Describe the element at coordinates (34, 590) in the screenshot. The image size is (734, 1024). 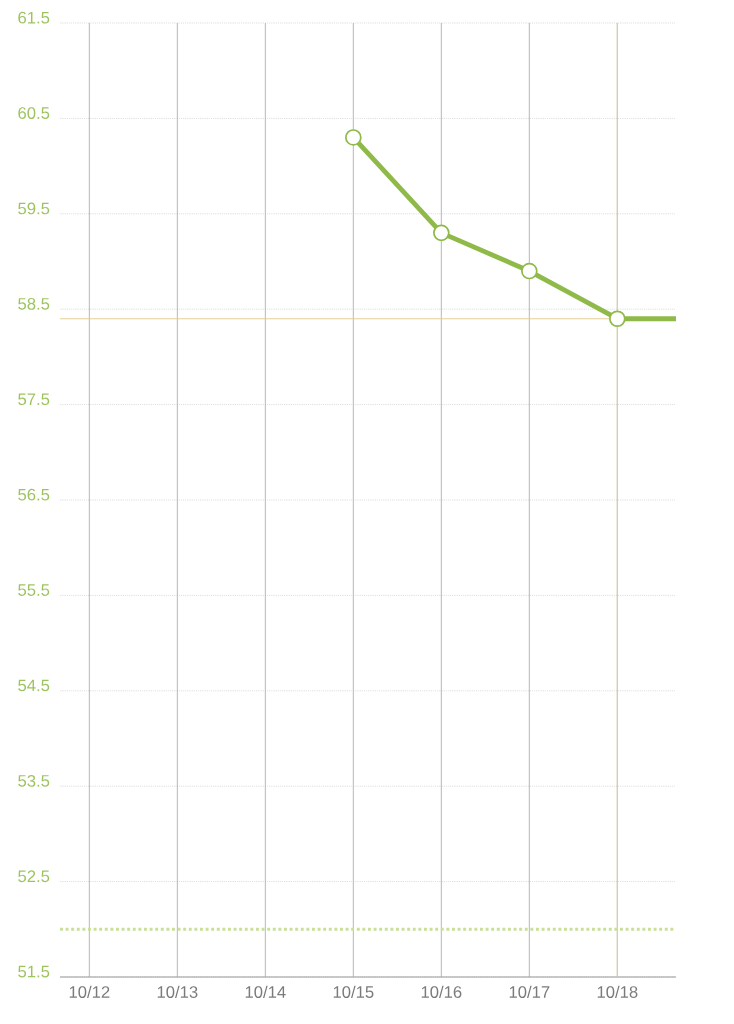
I see `y-tick-label: 55.5` at that location.